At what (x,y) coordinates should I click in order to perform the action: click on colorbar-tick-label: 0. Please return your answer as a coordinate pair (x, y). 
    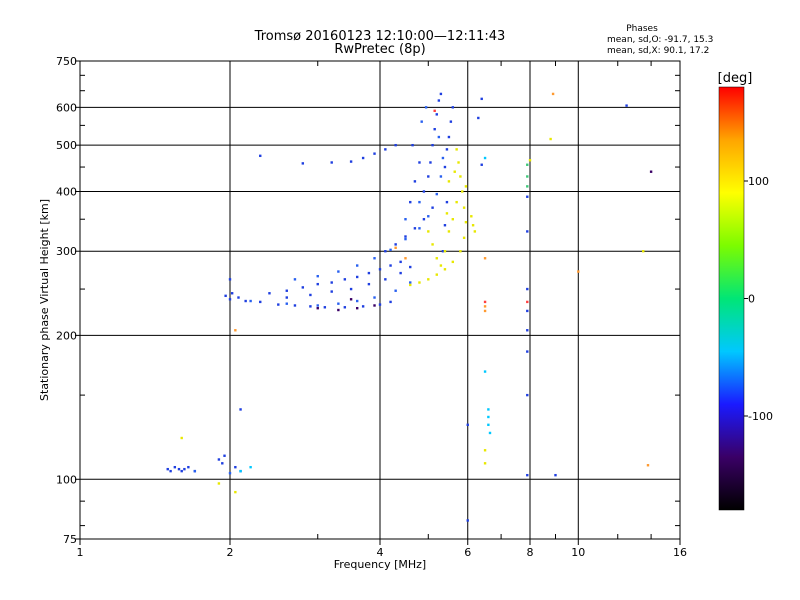
    Looking at the image, I should click on (751, 299).